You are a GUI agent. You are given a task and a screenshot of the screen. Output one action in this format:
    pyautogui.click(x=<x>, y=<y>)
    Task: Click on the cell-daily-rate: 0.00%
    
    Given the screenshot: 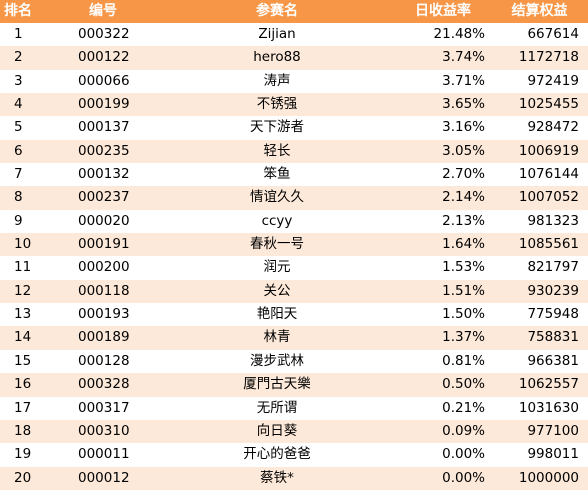 What is the action you would take?
    pyautogui.click(x=463, y=477)
    